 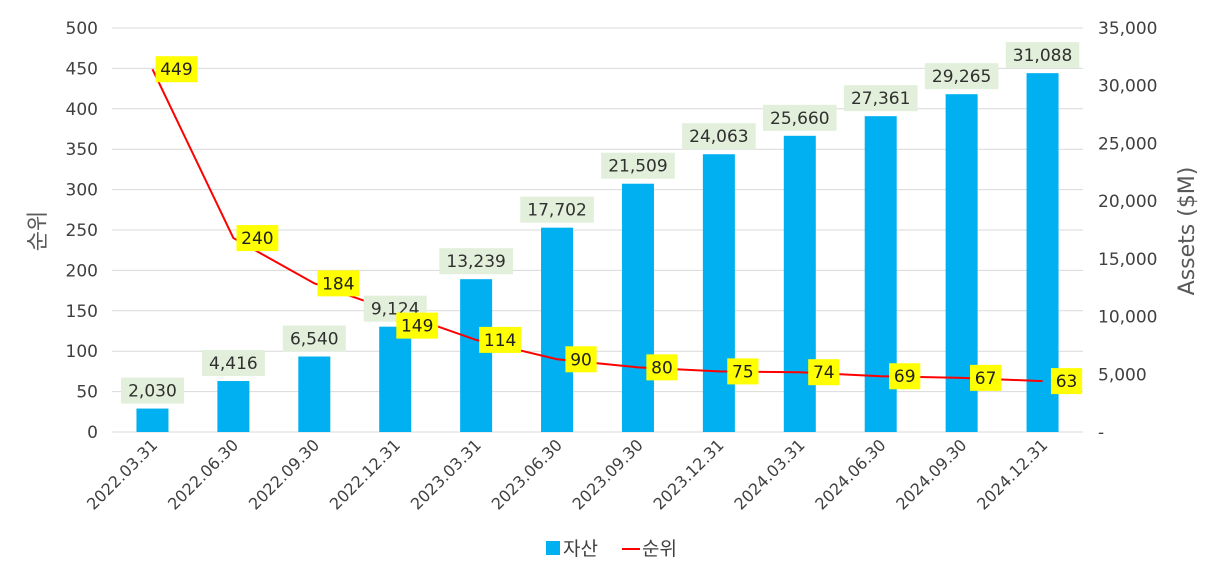 I want to click on right-tick-label: 35,000, so click(x=1127, y=29).